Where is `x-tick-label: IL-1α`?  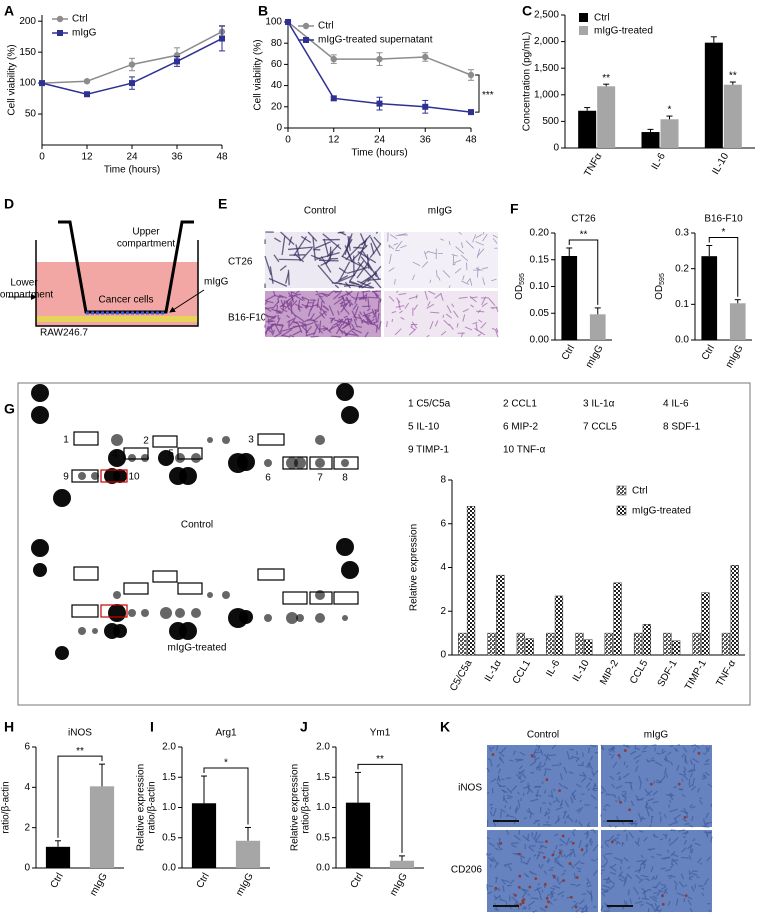
x-tick-label: IL-1α is located at coordinates (493, 671).